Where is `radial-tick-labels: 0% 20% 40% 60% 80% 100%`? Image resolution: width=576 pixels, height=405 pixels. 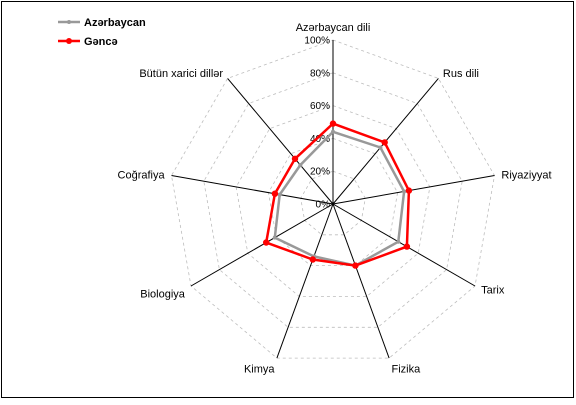 radial-tick-labels: 0% 20% 40% 60% 80% 100% is located at coordinates (317, 123).